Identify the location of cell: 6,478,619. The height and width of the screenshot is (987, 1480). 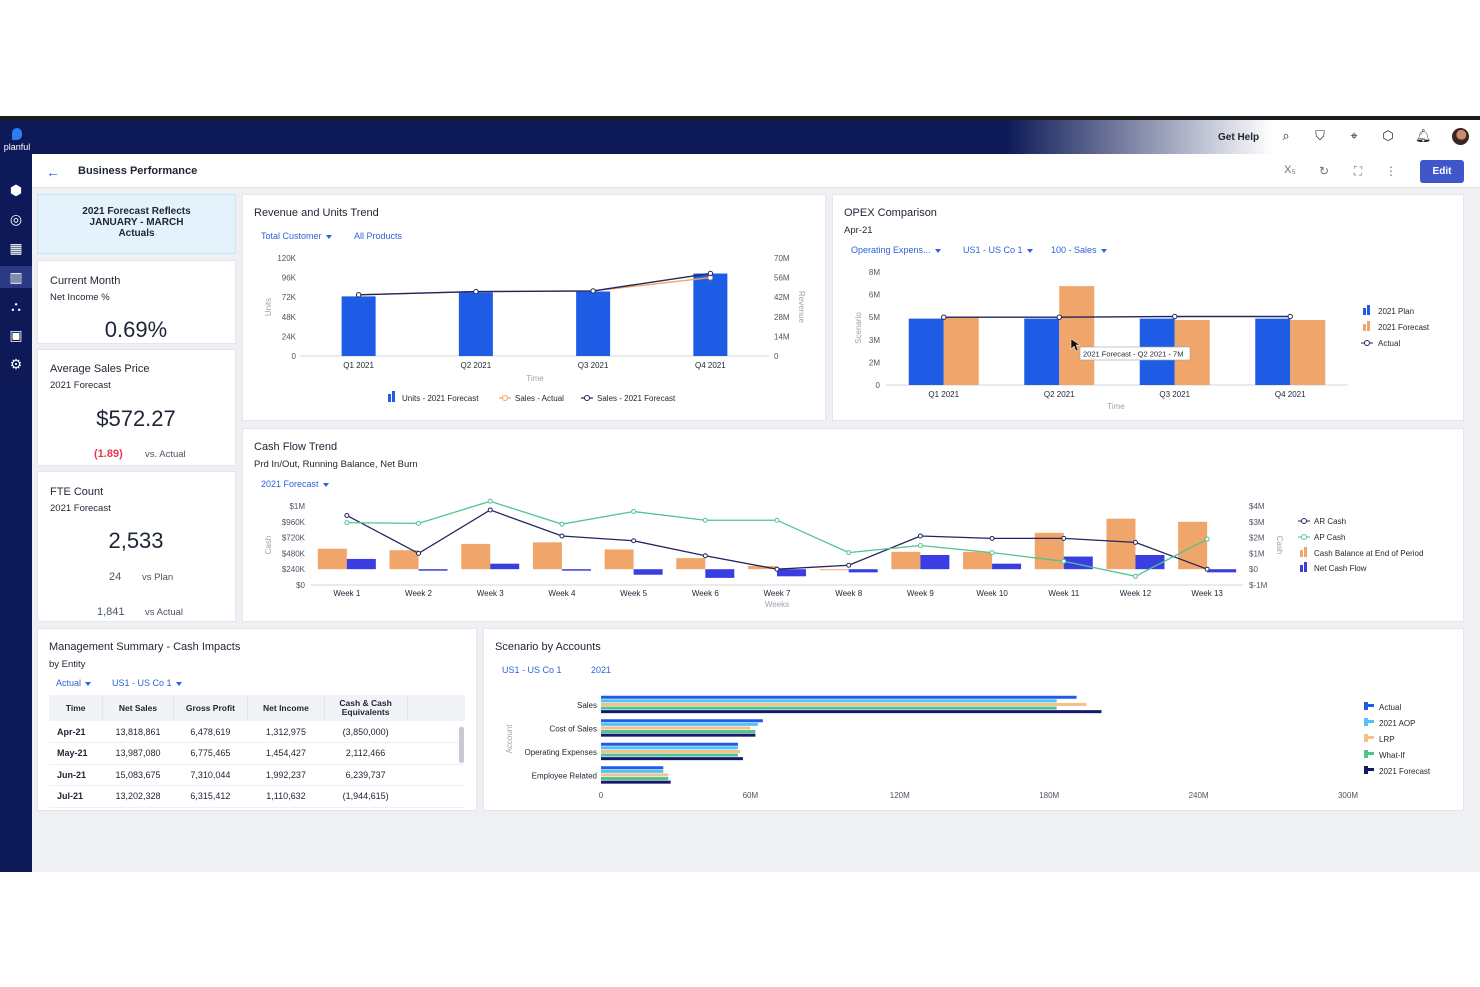
(210, 732).